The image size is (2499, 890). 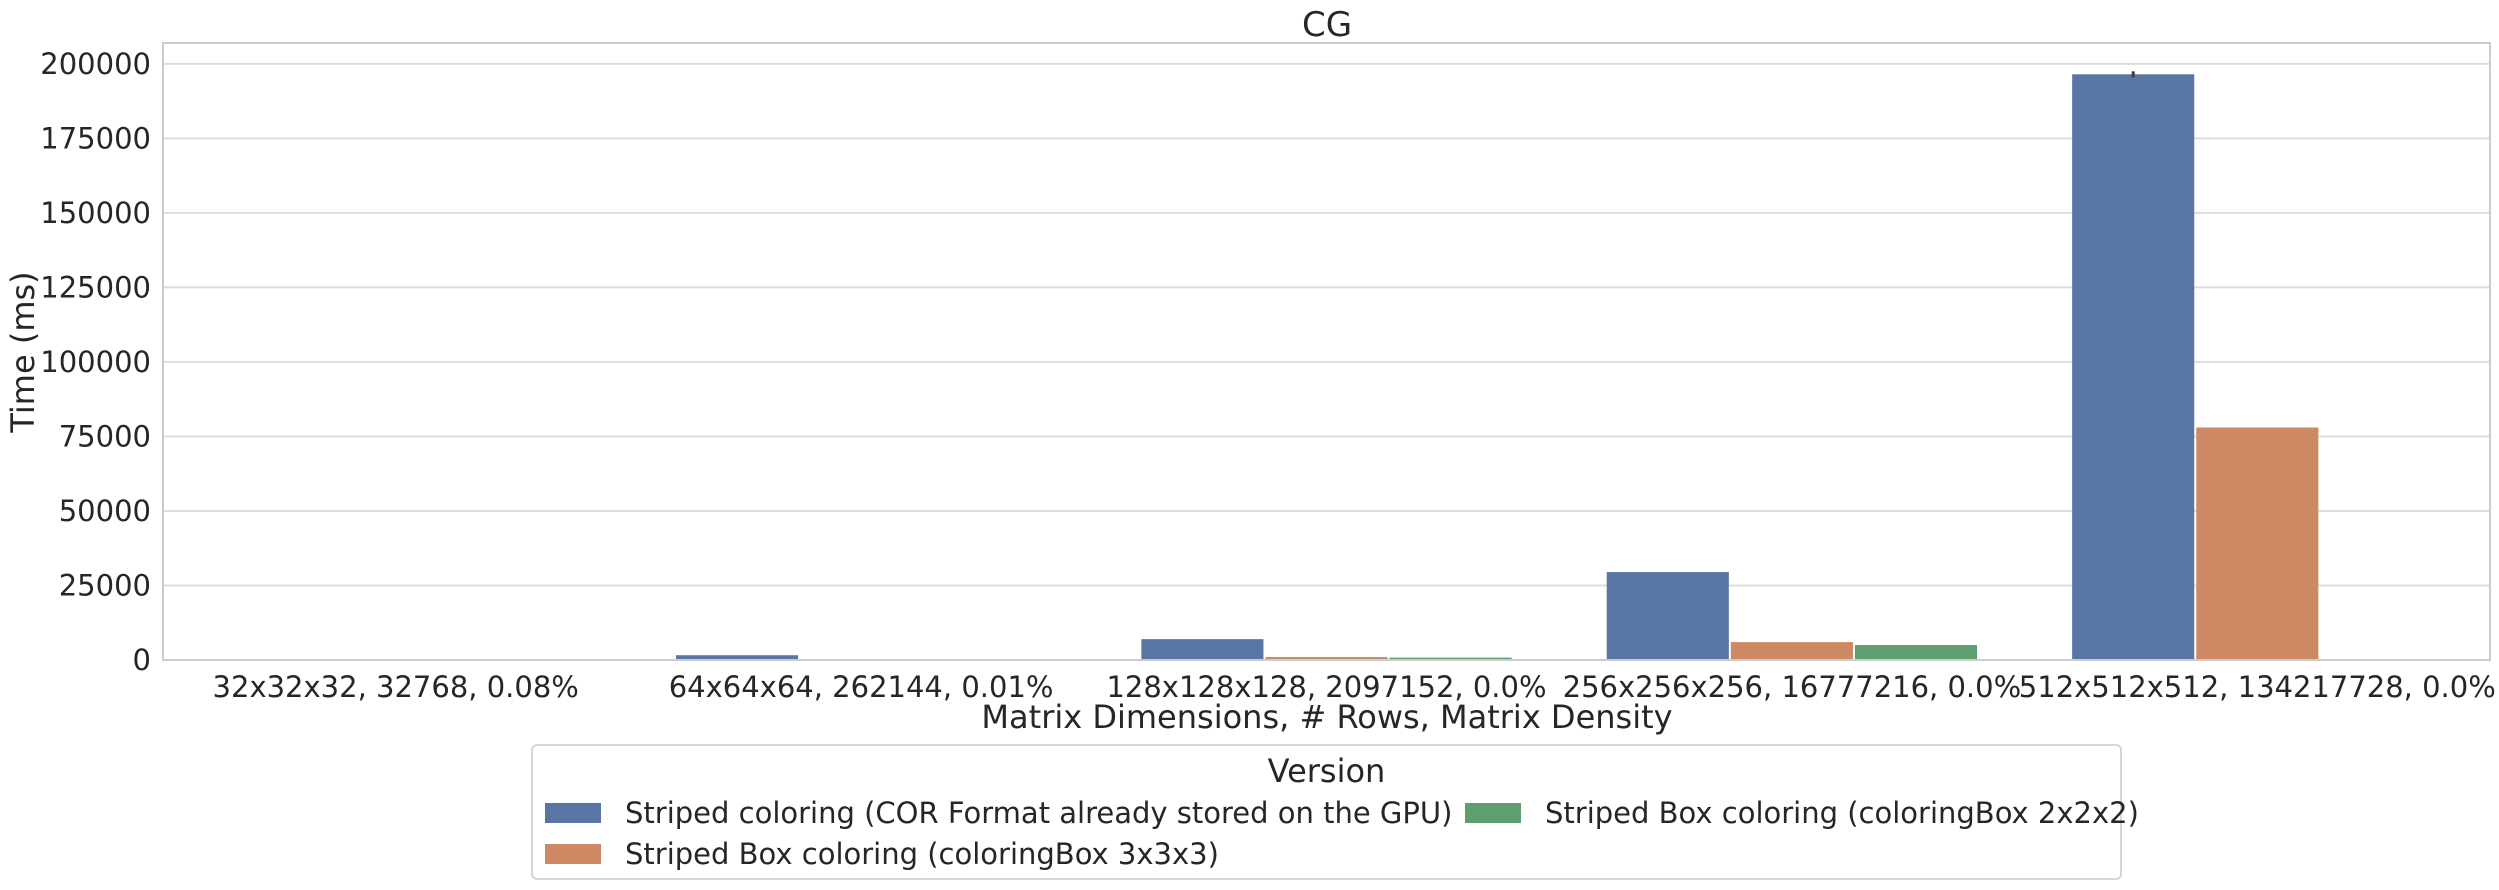 What do you see at coordinates (105, 585) in the screenshot?
I see `y-tick-label: 25000` at bounding box center [105, 585].